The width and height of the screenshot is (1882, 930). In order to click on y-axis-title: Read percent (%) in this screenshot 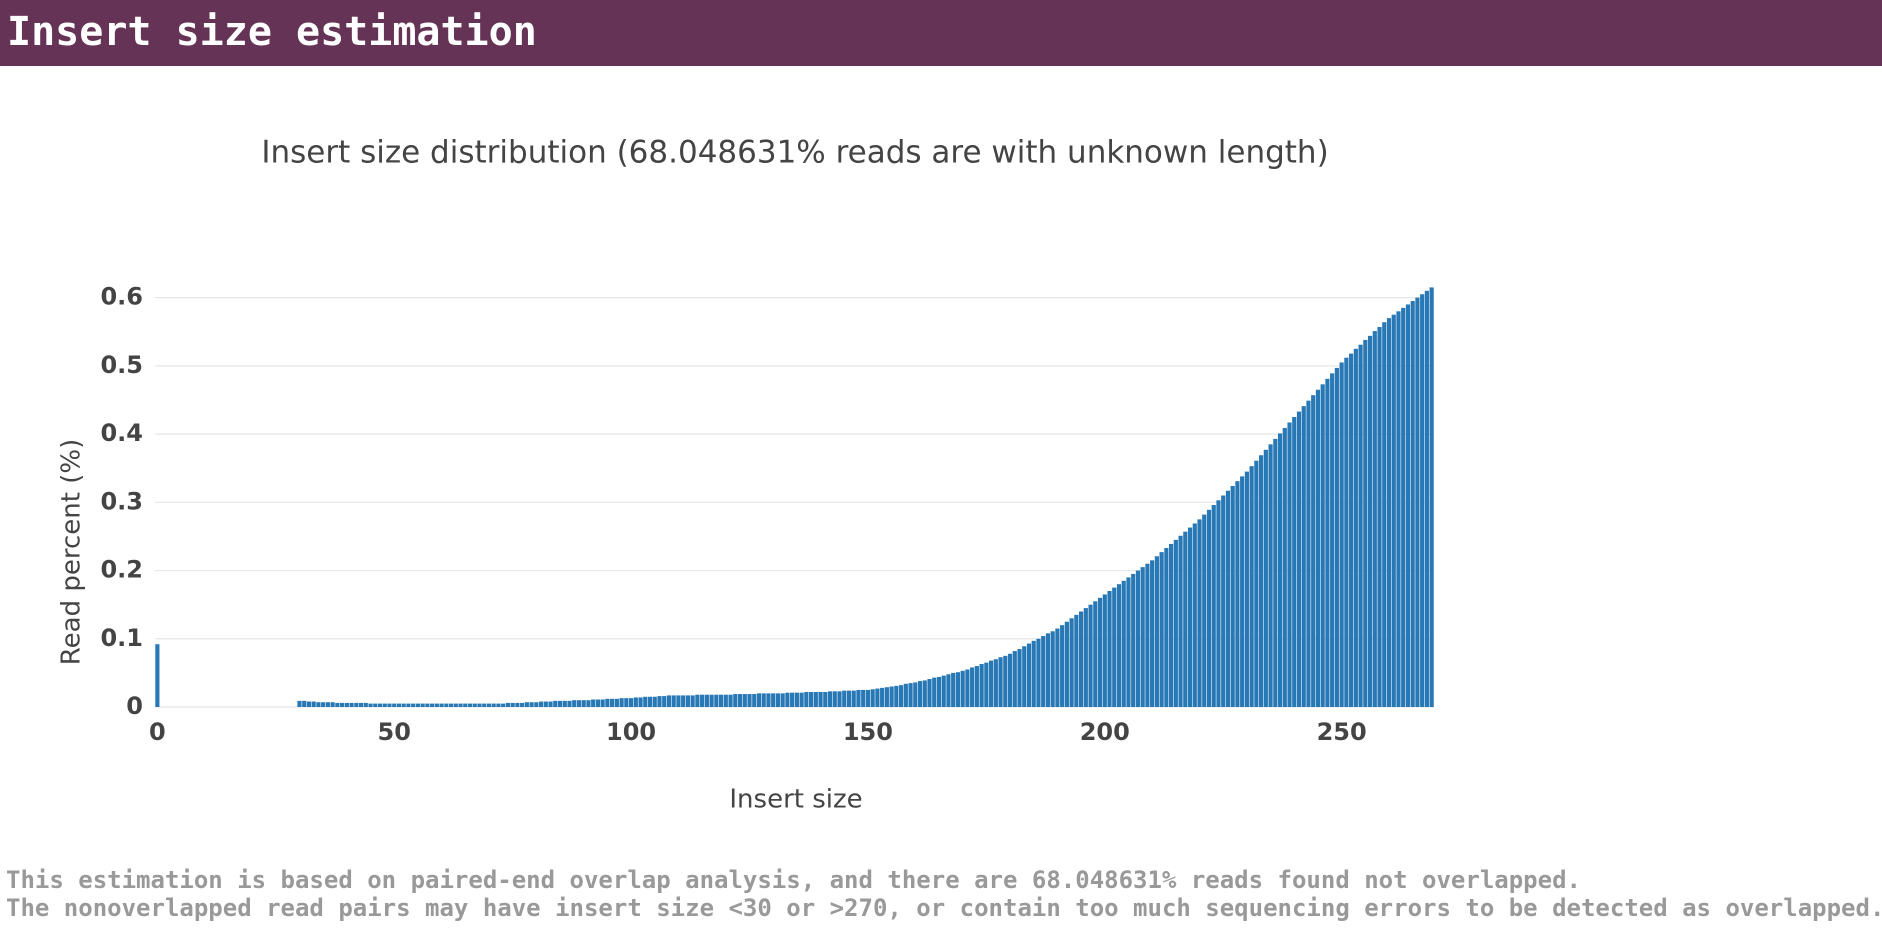, I will do `click(72, 552)`.